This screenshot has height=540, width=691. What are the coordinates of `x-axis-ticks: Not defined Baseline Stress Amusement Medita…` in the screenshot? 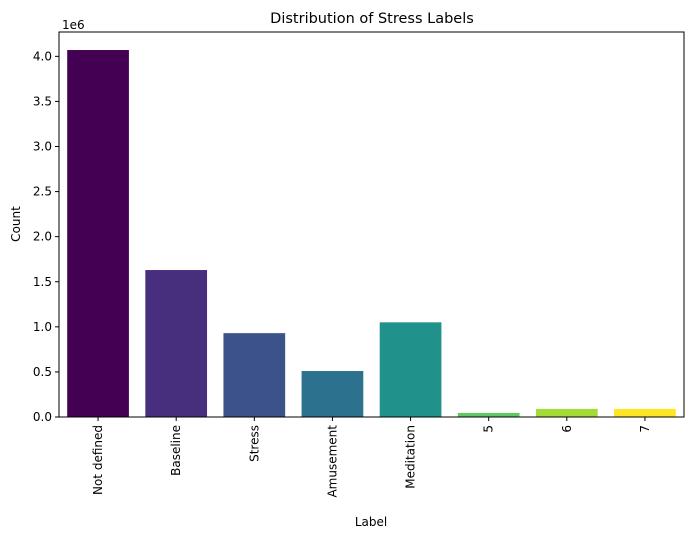 It's located at (371, 457).